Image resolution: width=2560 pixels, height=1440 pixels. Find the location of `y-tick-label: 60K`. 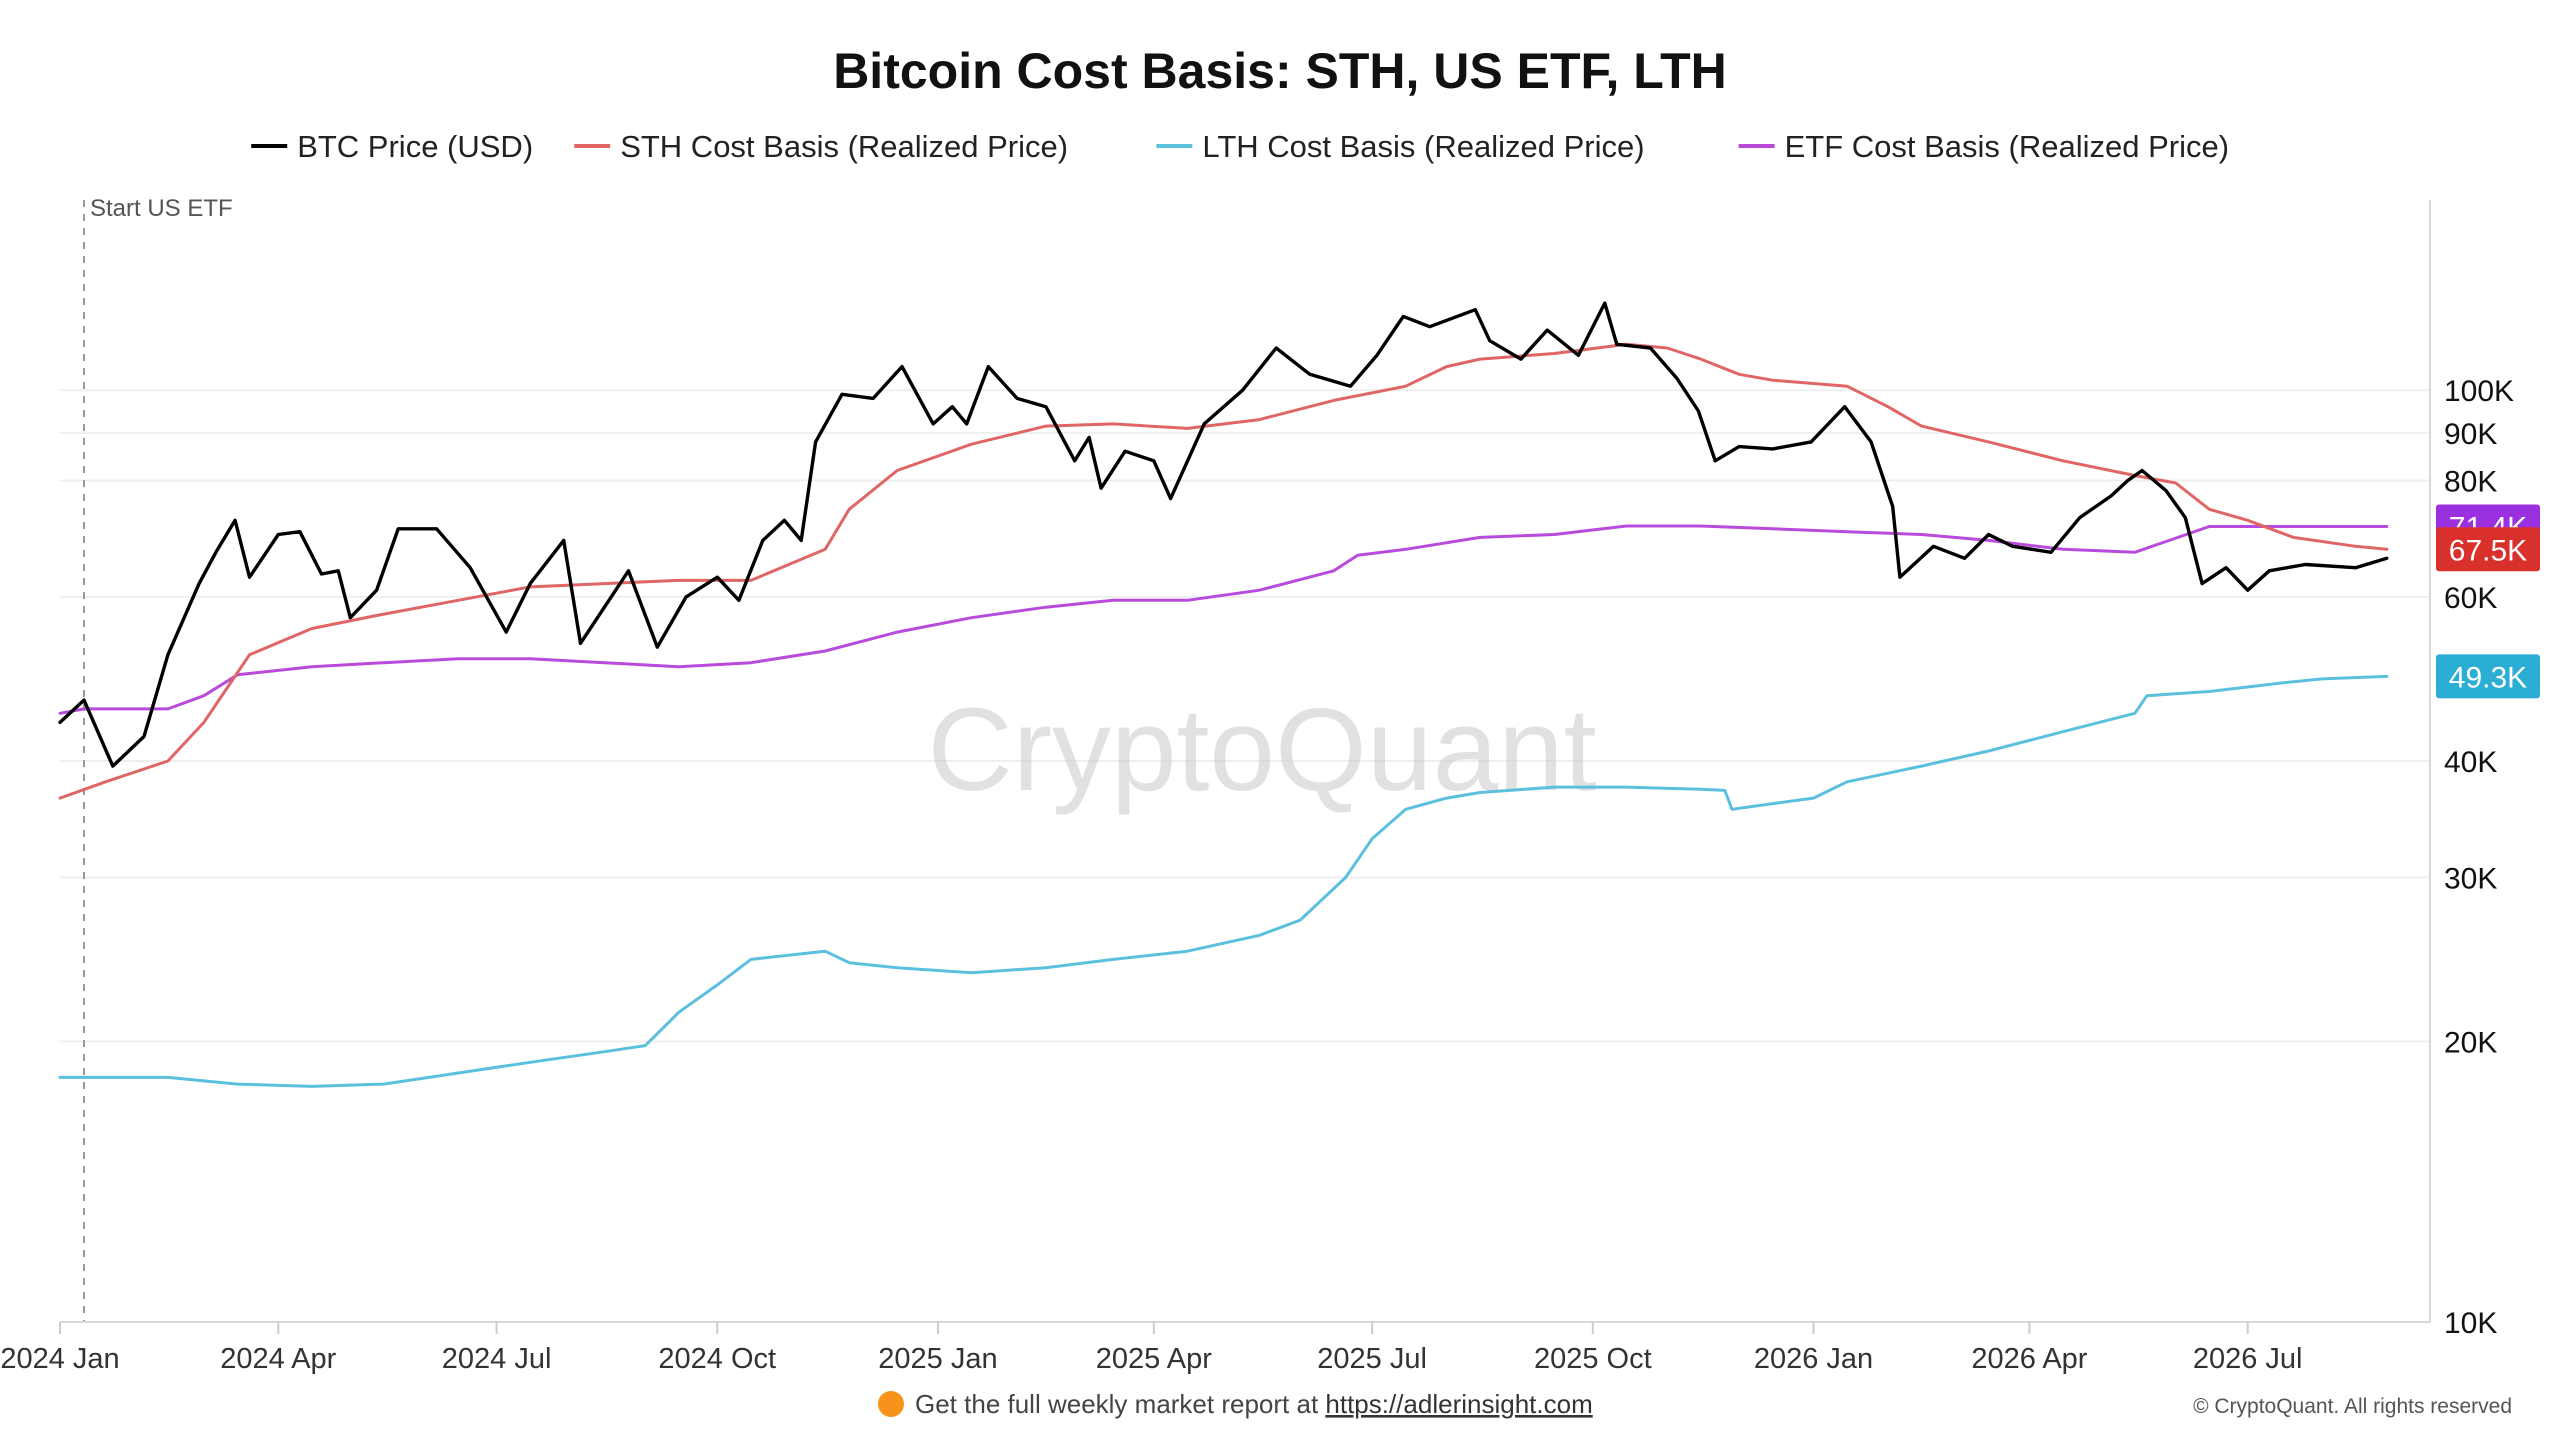

y-tick-label: 60K is located at coordinates (2470, 598).